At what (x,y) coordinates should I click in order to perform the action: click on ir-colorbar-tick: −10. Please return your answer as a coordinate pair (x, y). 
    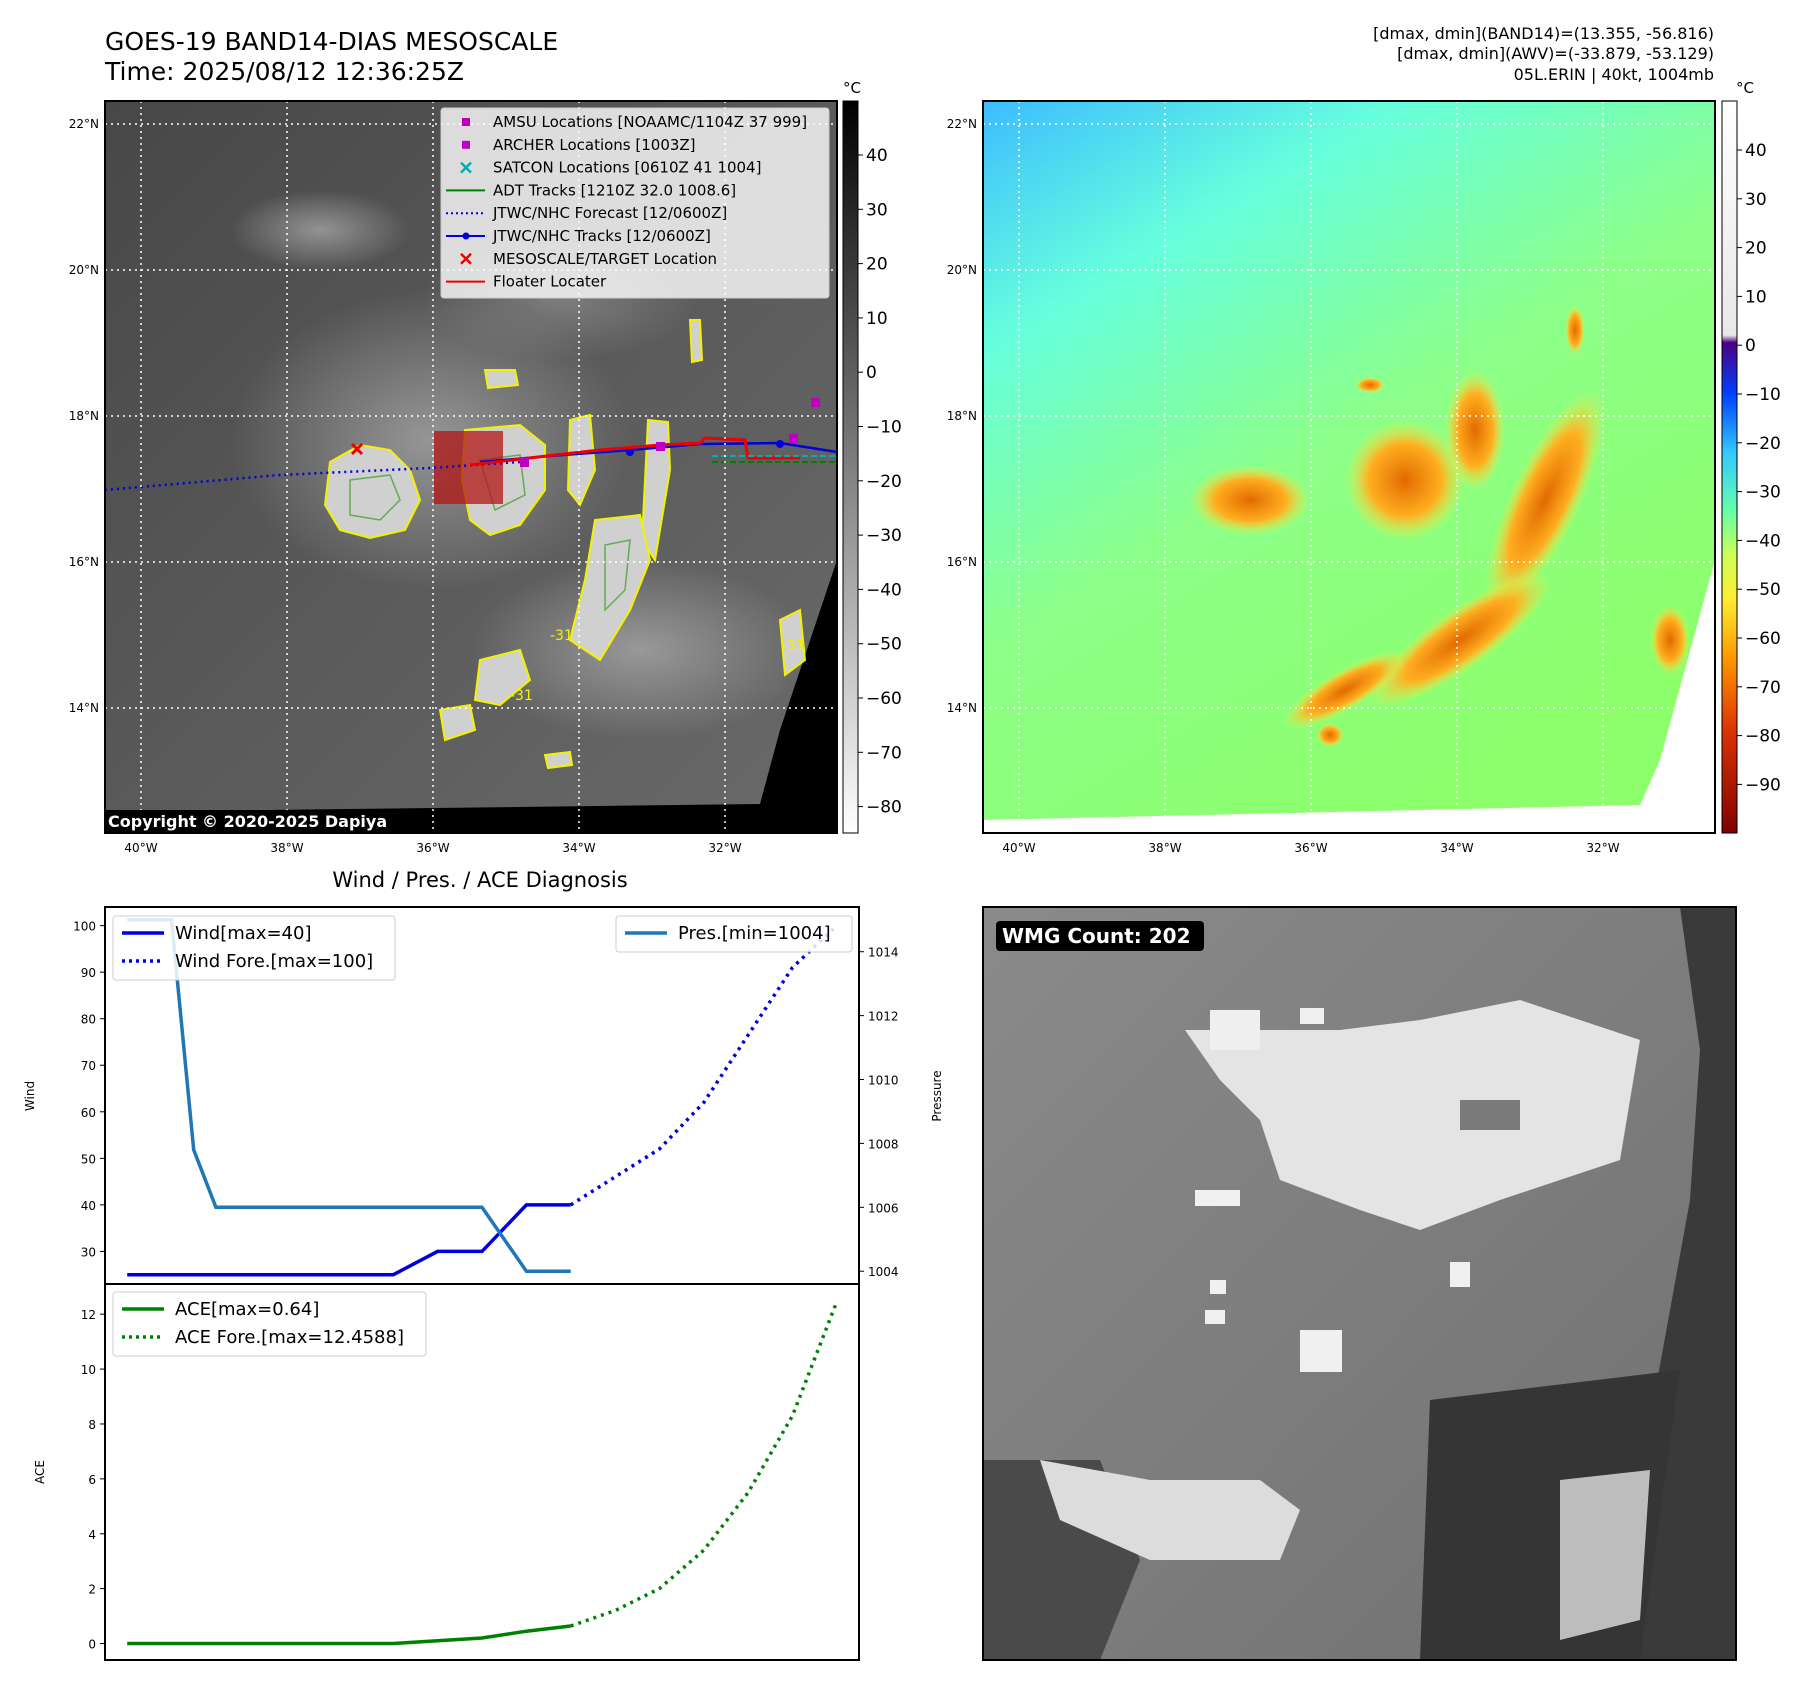
    Looking at the image, I should click on (884, 428).